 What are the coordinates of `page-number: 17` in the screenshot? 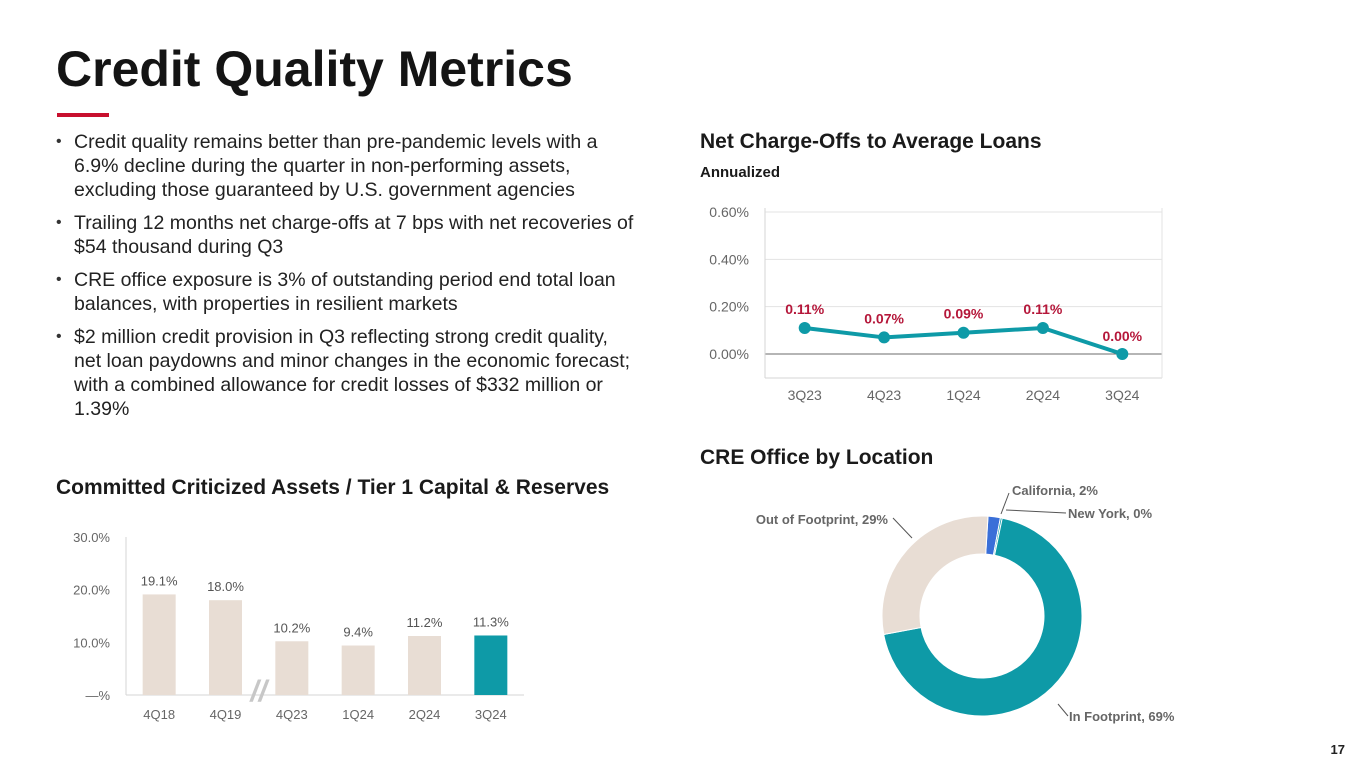 It's located at (1337, 749).